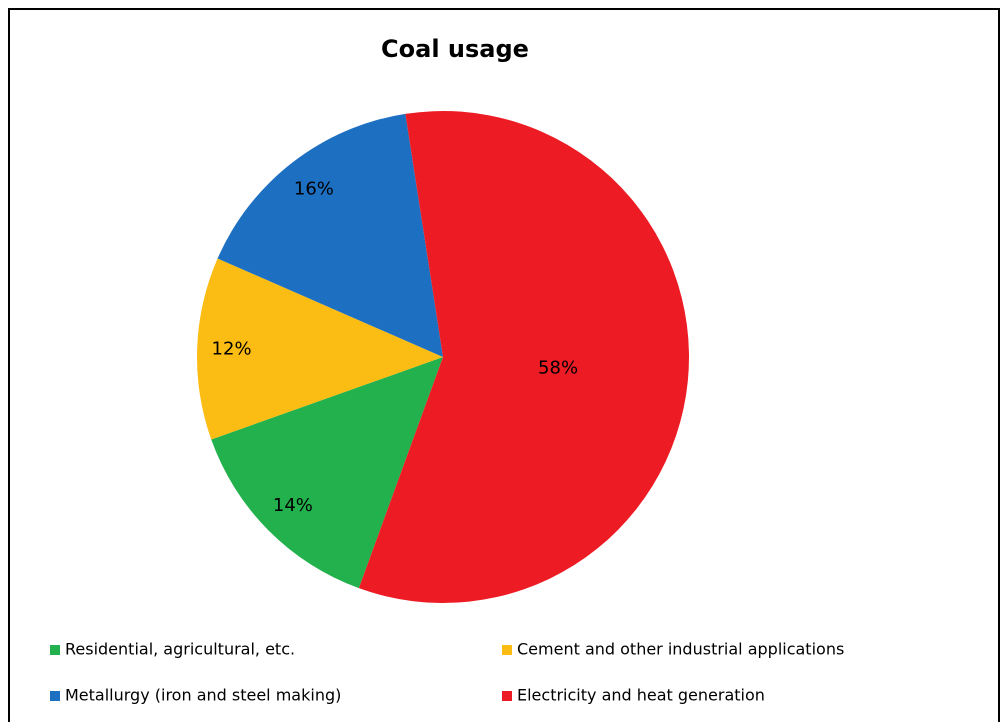  What do you see at coordinates (680, 649) in the screenshot?
I see `legend-label: Cement and other industrial applications` at bounding box center [680, 649].